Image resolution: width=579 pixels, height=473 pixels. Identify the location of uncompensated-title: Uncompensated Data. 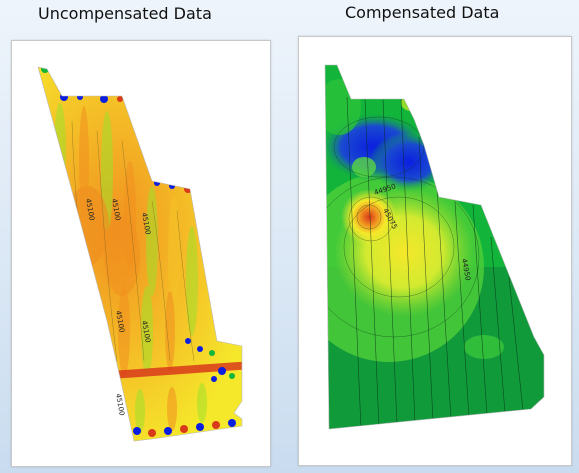
(125, 13).